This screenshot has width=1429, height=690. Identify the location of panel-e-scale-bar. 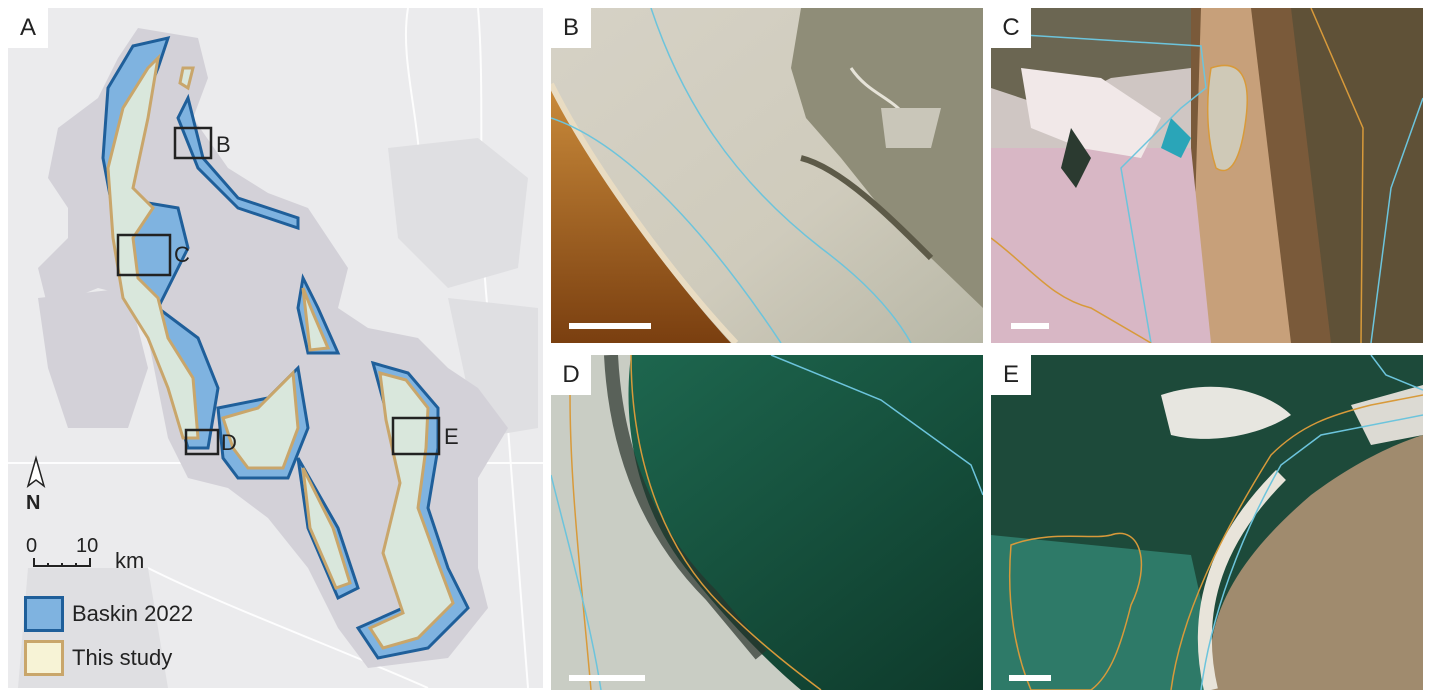
(1030, 678).